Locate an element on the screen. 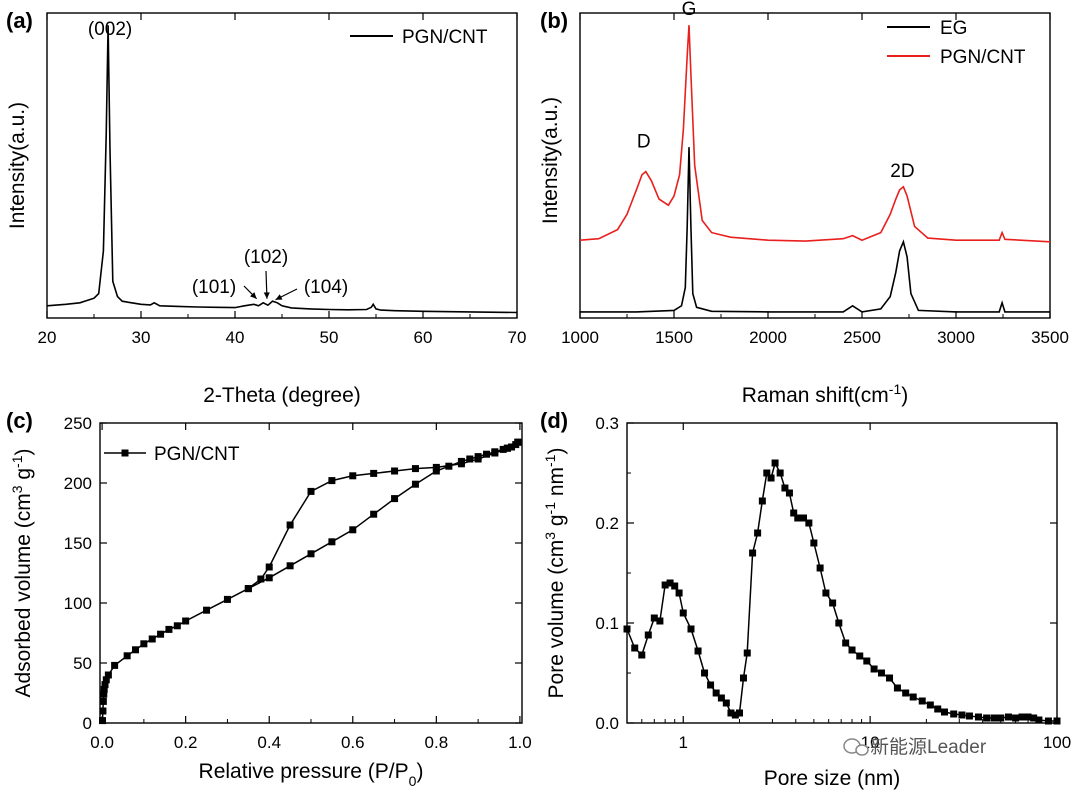 This screenshot has height=797, width=1080. peak-label-104: (104) is located at coordinates (326, 287).